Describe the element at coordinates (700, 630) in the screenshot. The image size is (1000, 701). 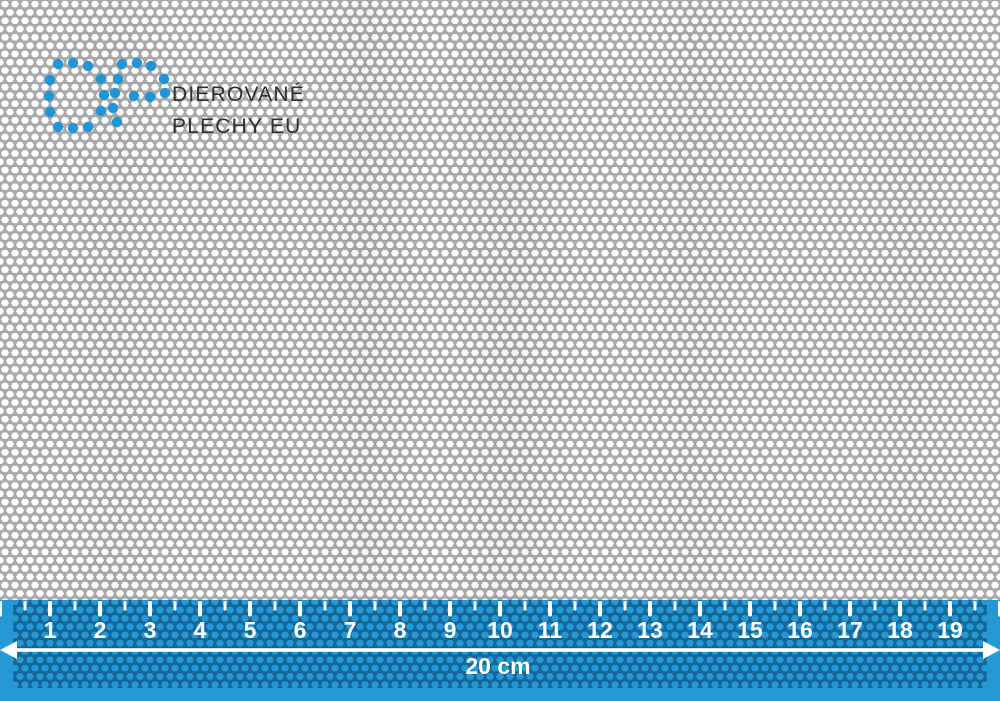
I see `ruler-number: 14` at that location.